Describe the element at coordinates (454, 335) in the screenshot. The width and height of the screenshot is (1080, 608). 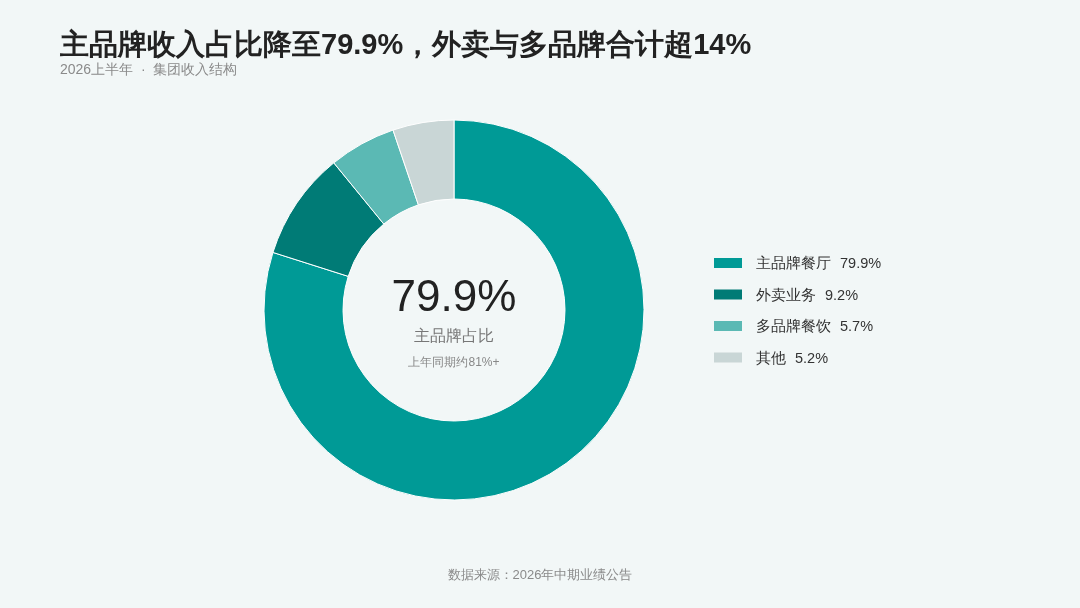
I see `annotation: 主品牌占比` at that location.